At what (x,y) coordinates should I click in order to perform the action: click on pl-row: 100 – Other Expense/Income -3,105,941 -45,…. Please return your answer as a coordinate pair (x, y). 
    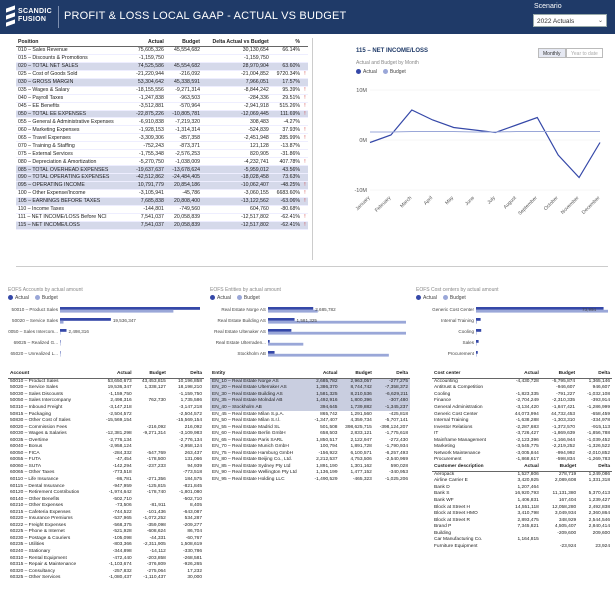
    Looking at the image, I should click on (162, 193).